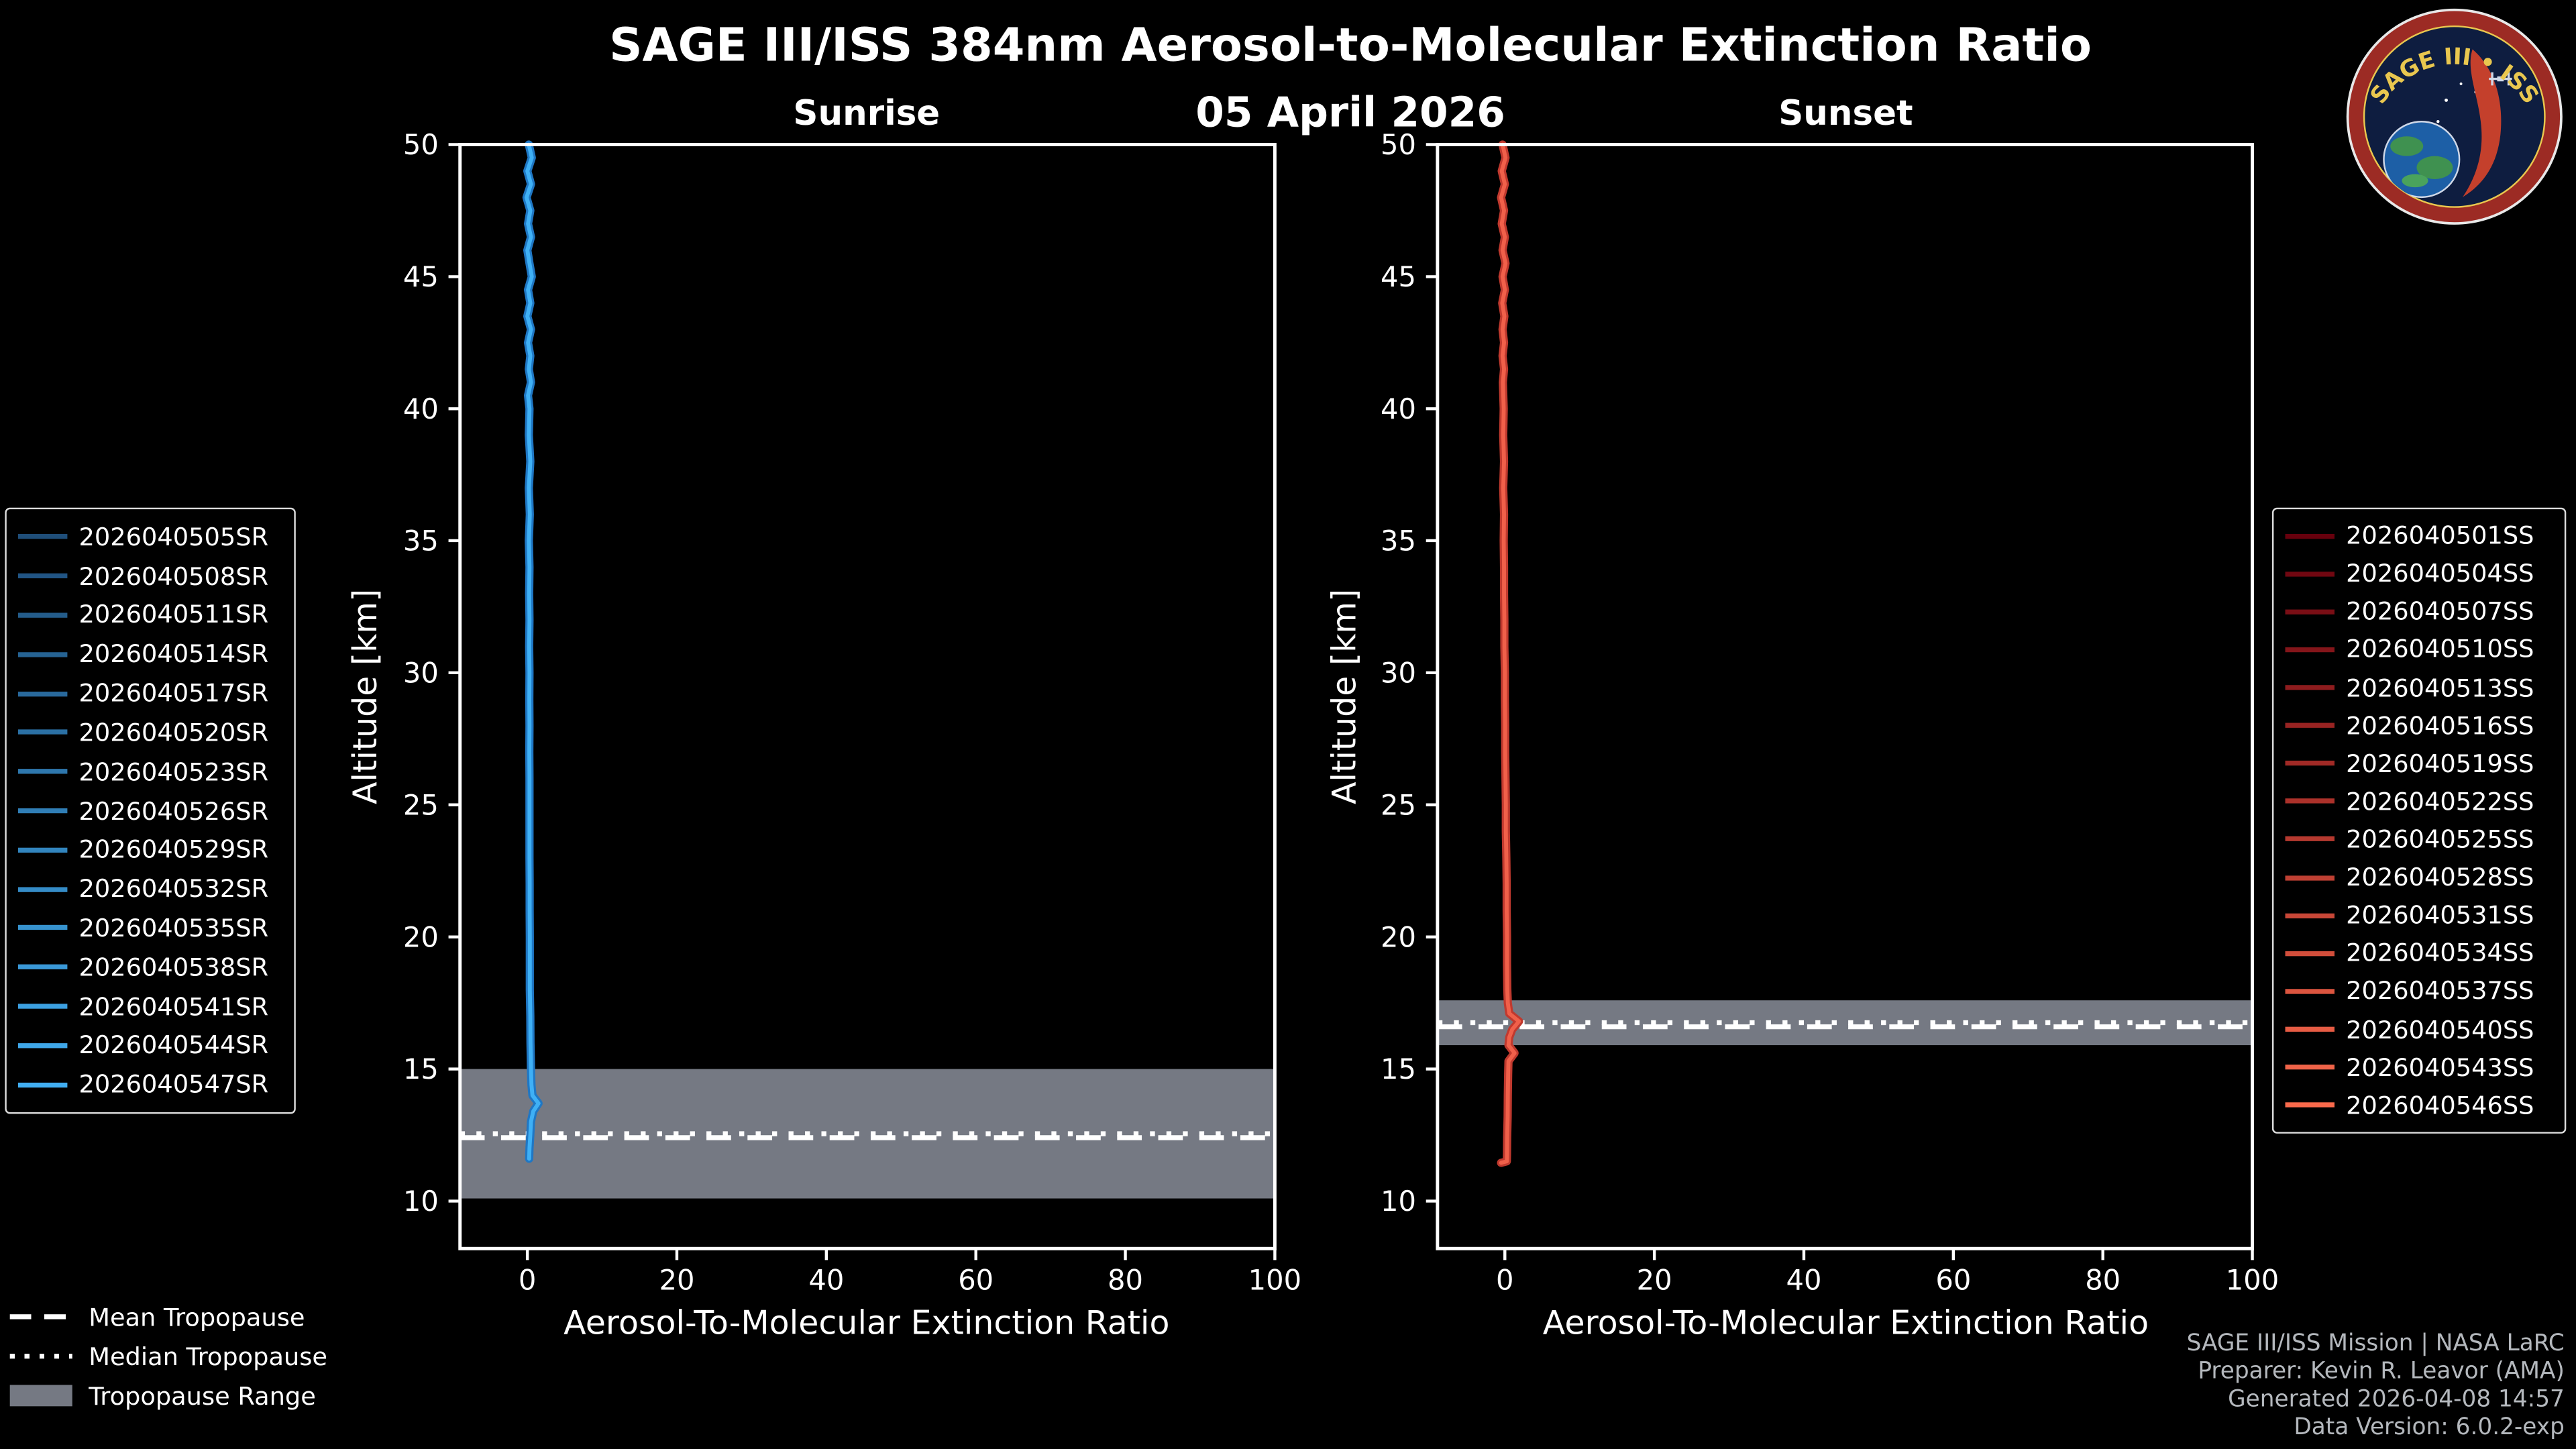 The width and height of the screenshot is (2576, 1449). What do you see at coordinates (1398, 804) in the screenshot?
I see `y-tick-label: 25` at bounding box center [1398, 804].